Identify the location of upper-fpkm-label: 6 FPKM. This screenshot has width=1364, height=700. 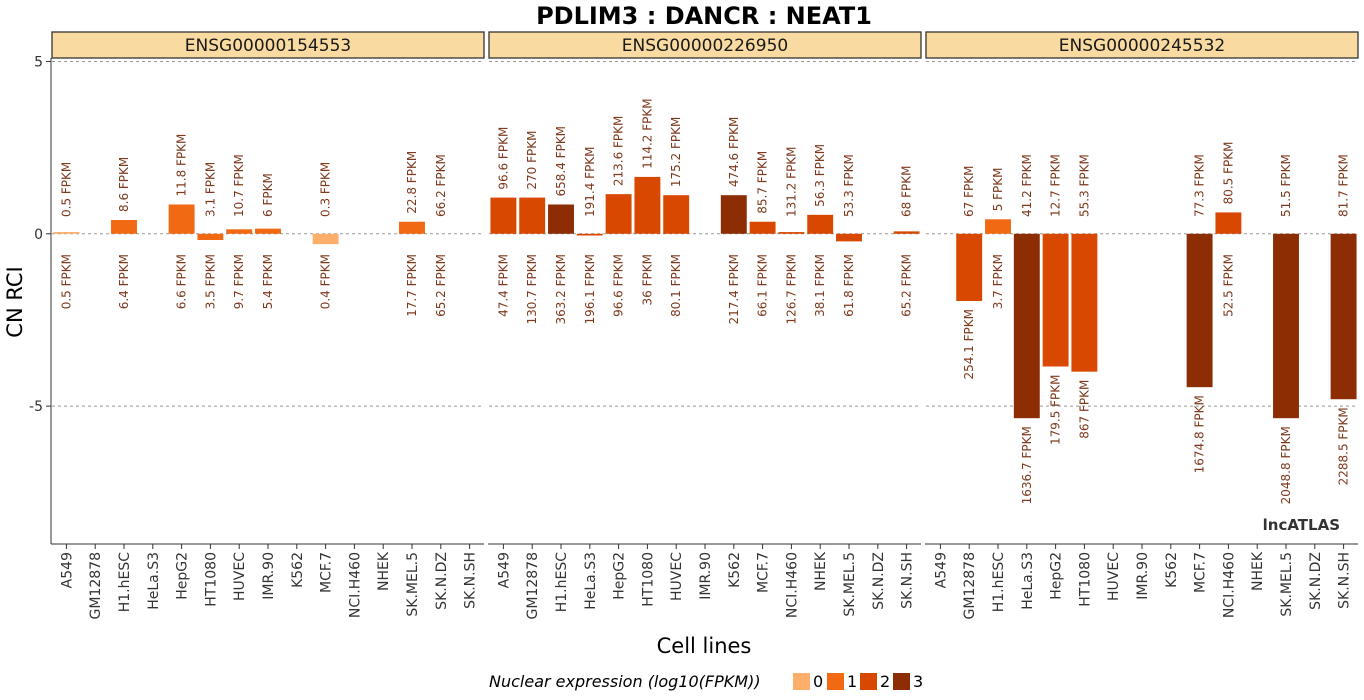
(268, 195).